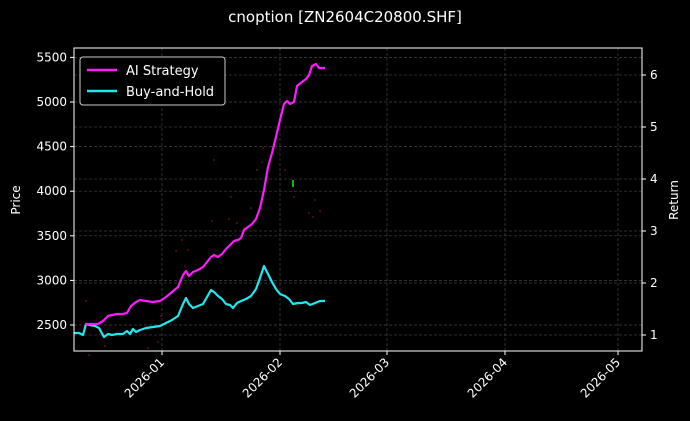 The height and width of the screenshot is (421, 690). What do you see at coordinates (51, 57) in the screenshot?
I see `y-tick-label-left: 5500` at bounding box center [51, 57].